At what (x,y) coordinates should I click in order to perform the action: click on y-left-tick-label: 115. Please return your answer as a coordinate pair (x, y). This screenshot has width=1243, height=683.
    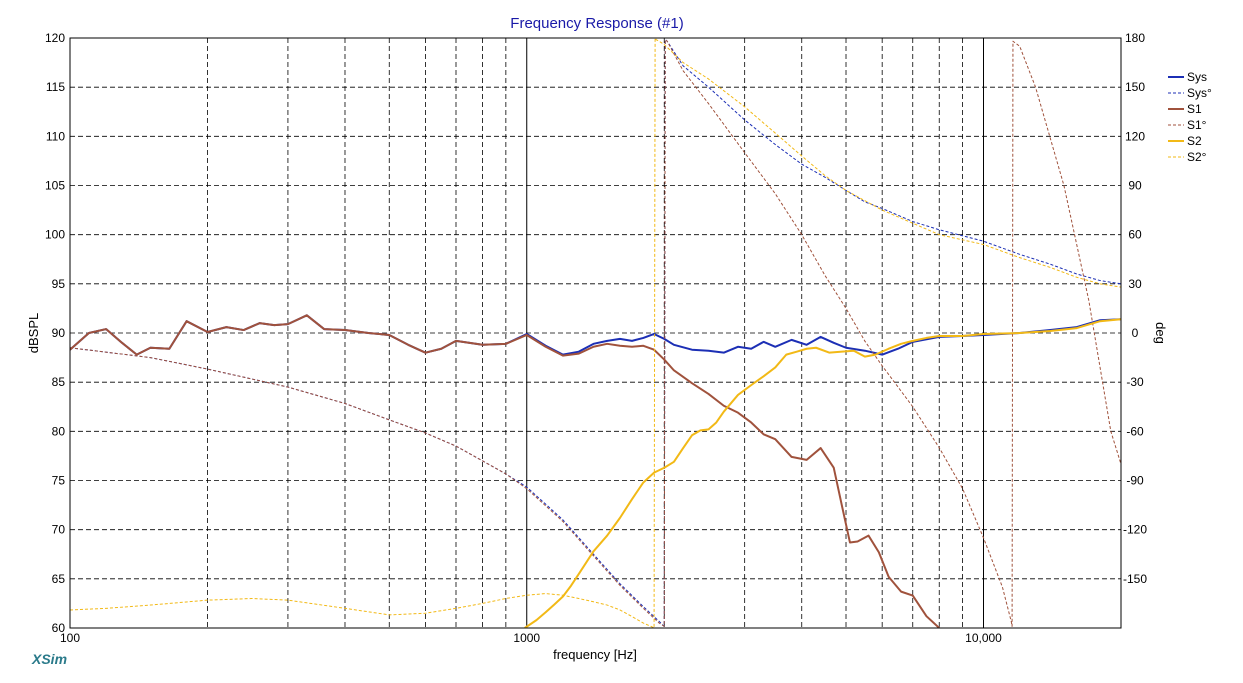
    Looking at the image, I should click on (55, 87).